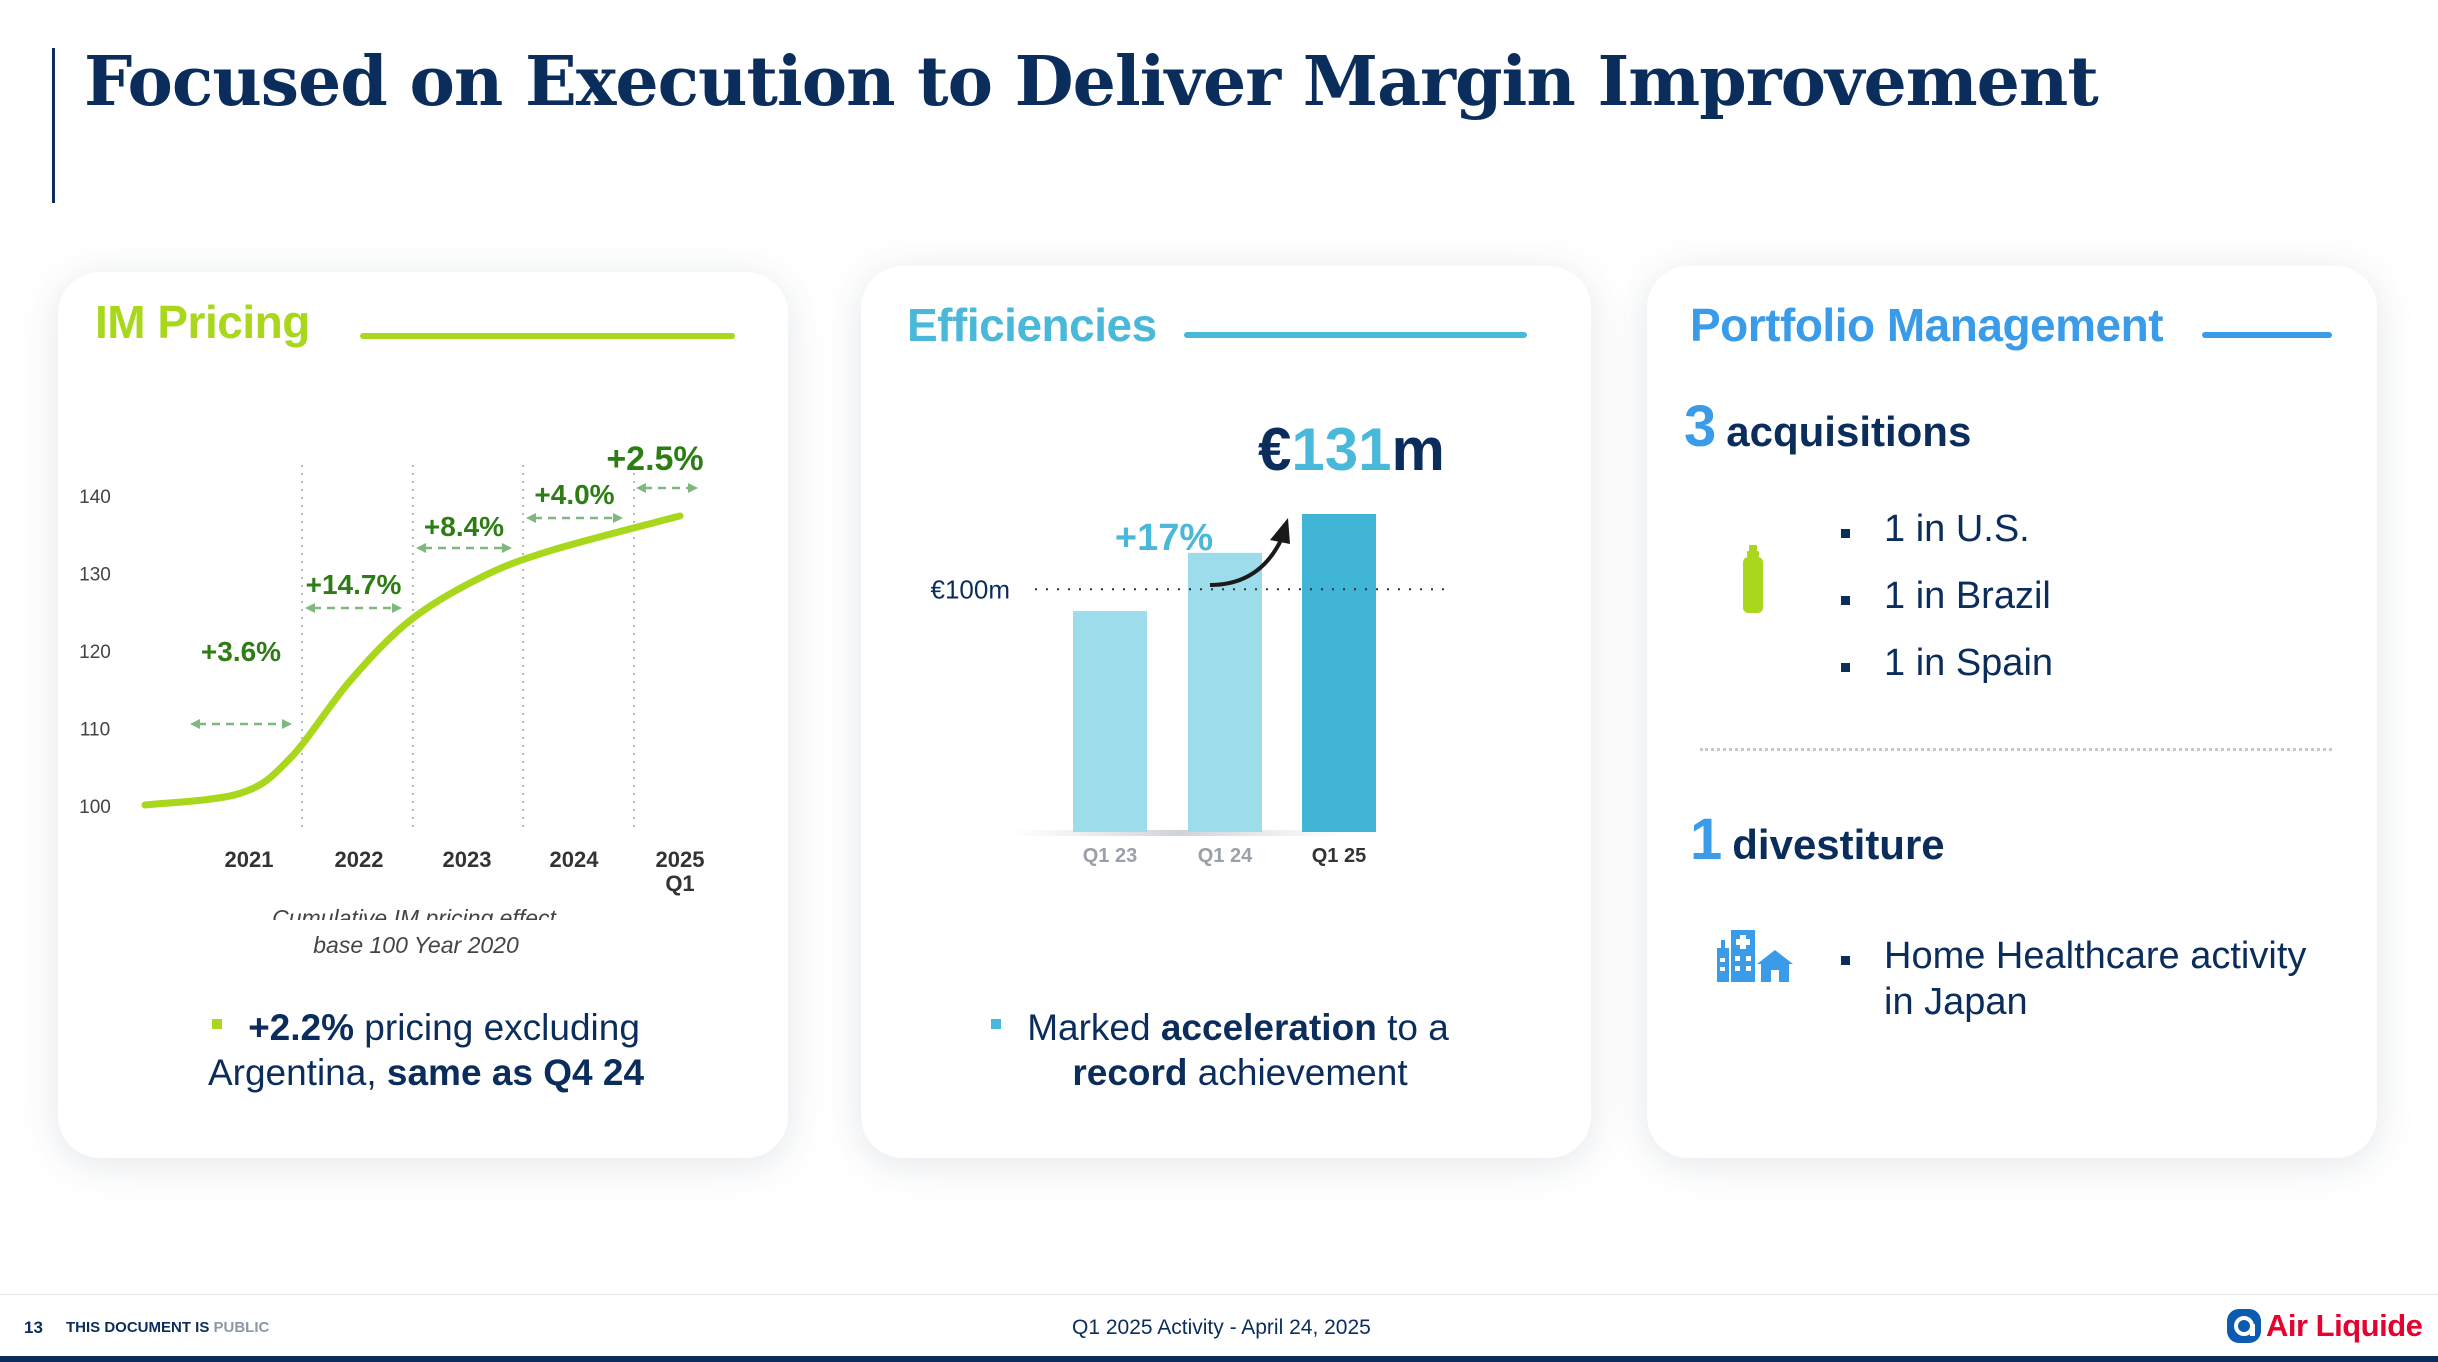 The image size is (2438, 1362). I want to click on bar-category-label: Q1 23, so click(1110, 856).